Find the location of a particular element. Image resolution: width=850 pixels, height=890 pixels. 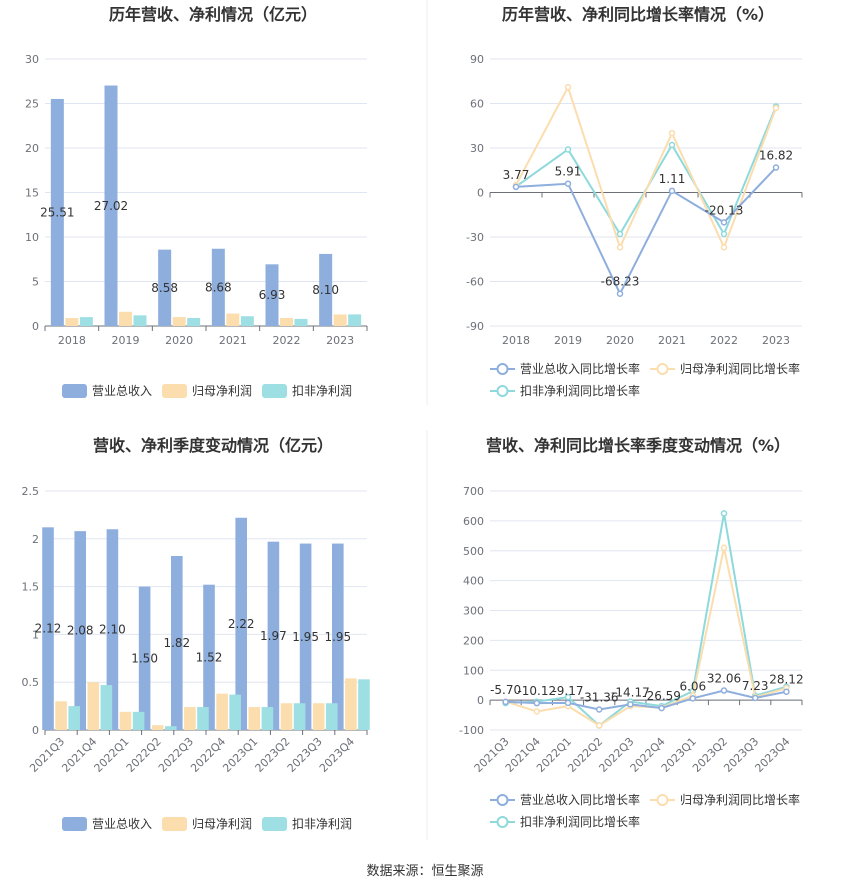

legend-label: 营业总收入 is located at coordinates (122, 824).